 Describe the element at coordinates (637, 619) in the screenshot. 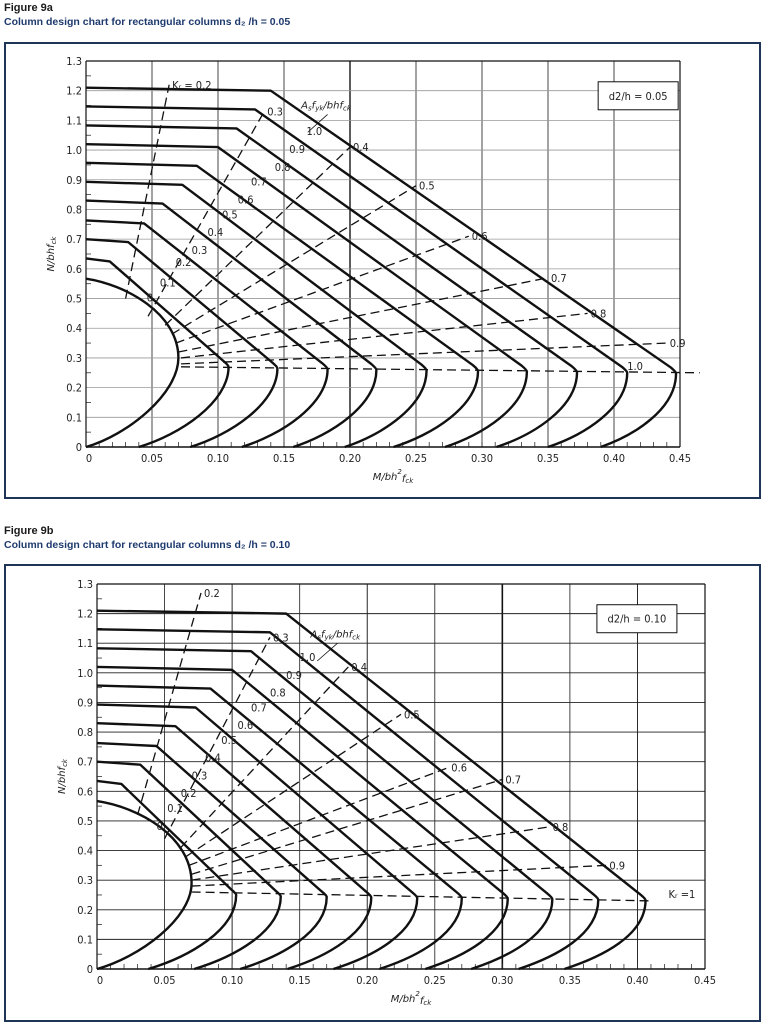

I see `ratio-box-label: d2/h = 0.10` at that location.